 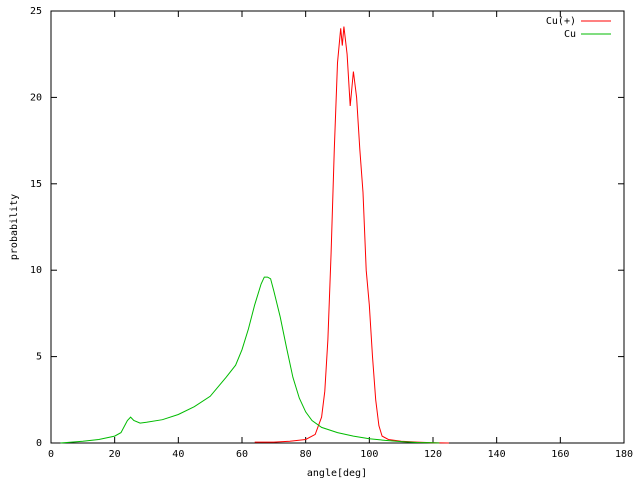 I want to click on legend-label: Cu(+), so click(x=561, y=21).